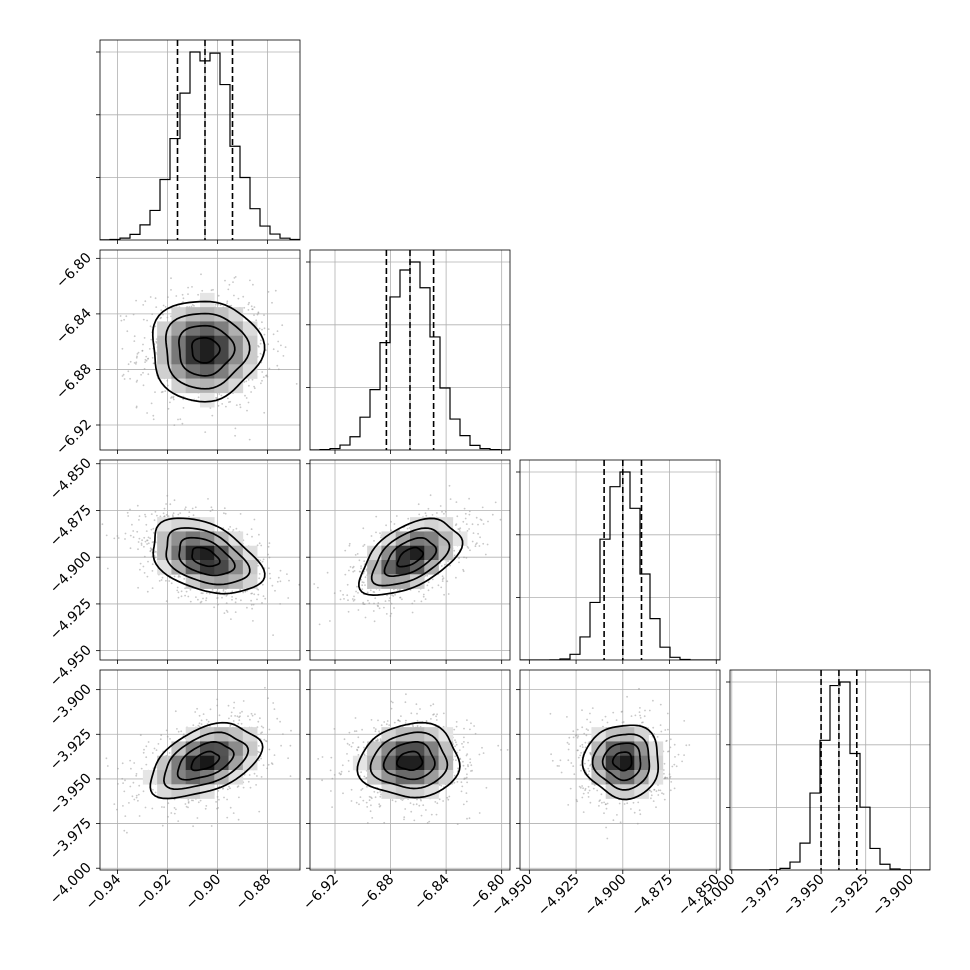 The width and height of the screenshot is (970, 970). What do you see at coordinates (71, 705) in the screenshot?
I see `y-tick-label: −3.900` at bounding box center [71, 705].